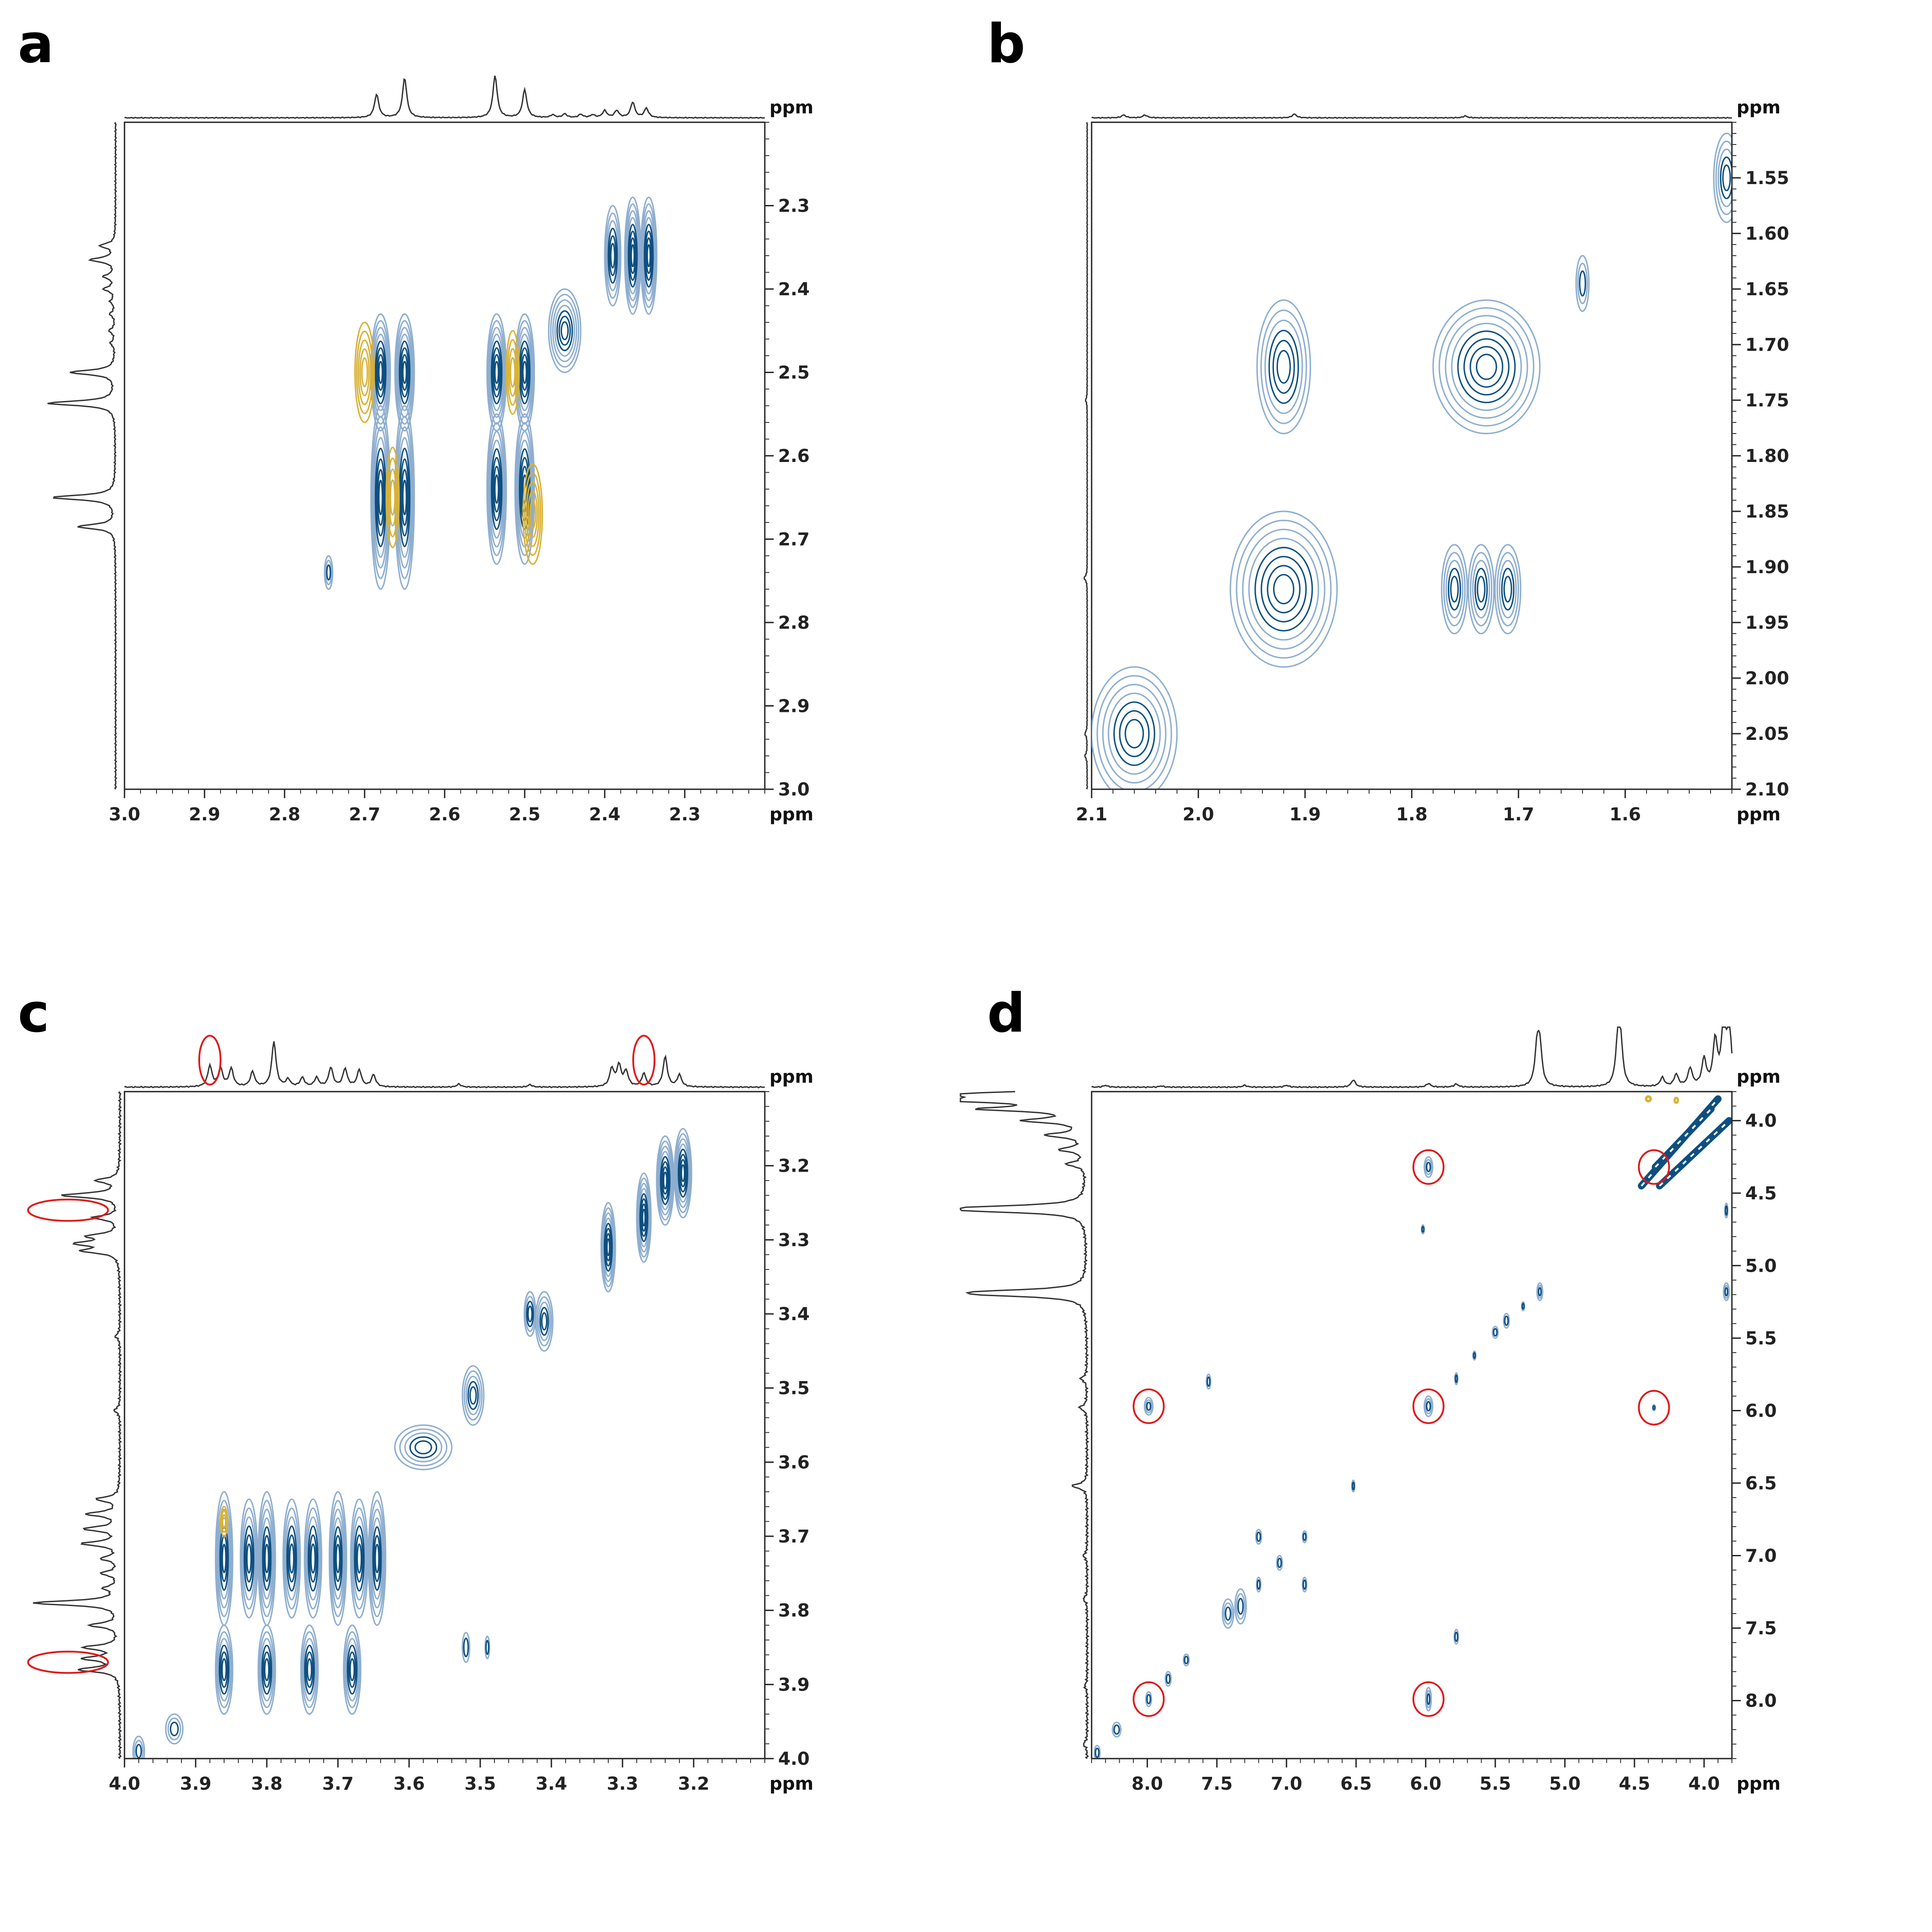  What do you see at coordinates (205, 814) in the screenshot?
I see `x-tick-label: 2.9` at bounding box center [205, 814].